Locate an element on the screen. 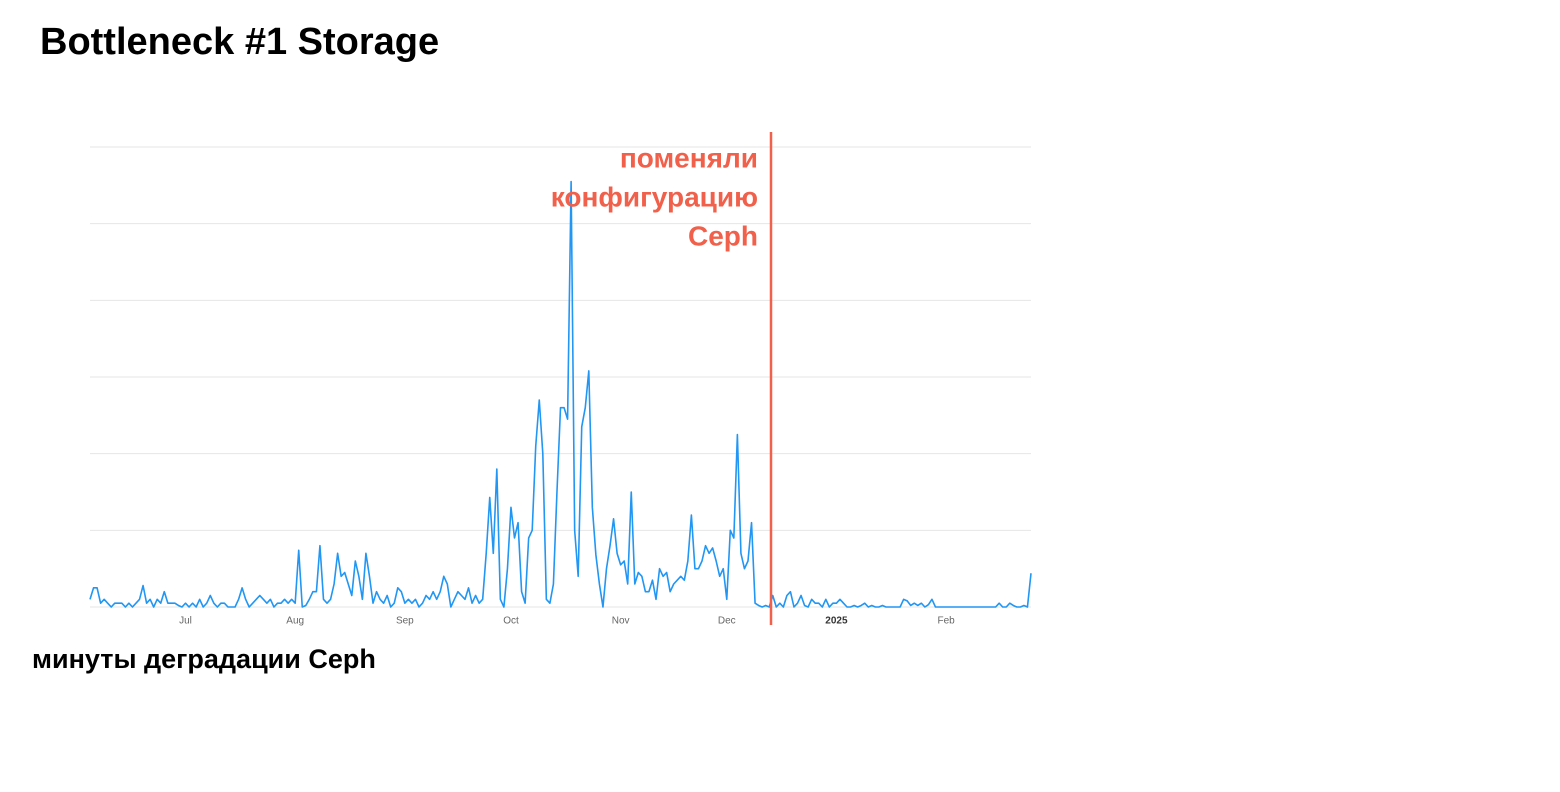  annotation-text: поменяли is located at coordinates (689, 157).